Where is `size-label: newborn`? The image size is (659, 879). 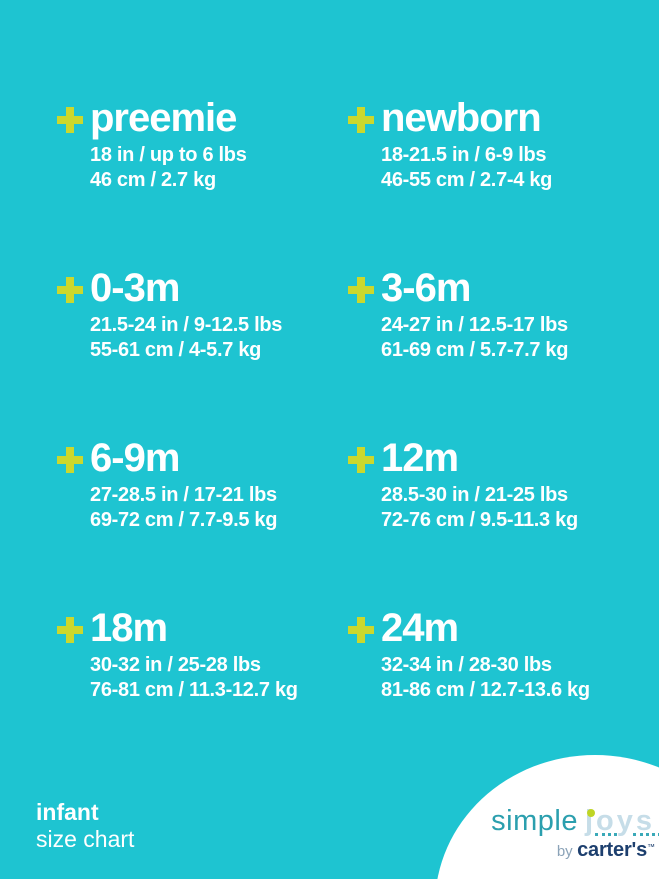
size-label: newborn is located at coordinates (461, 118).